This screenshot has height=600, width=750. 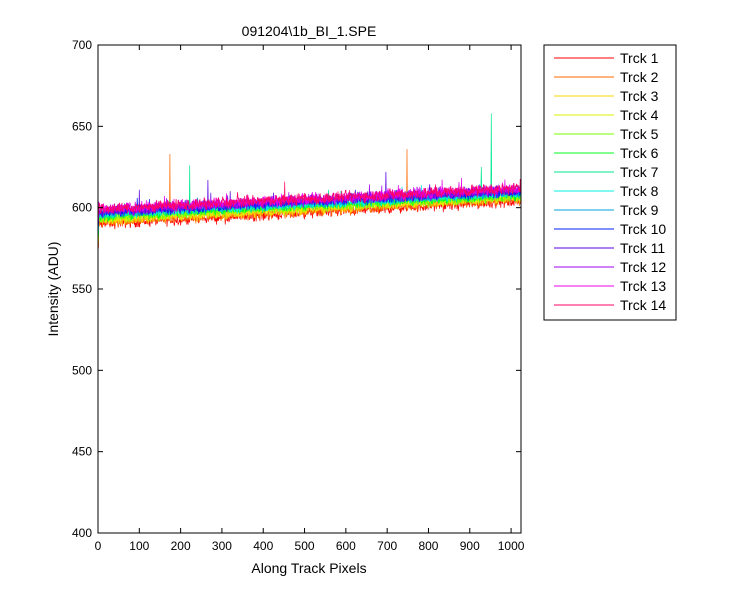 What do you see at coordinates (428, 546) in the screenshot?
I see `x-tick-label: 800` at bounding box center [428, 546].